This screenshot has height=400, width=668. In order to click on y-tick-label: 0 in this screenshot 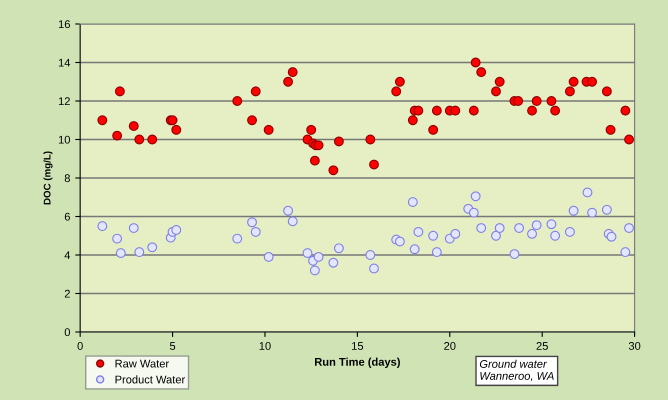, I will do `click(67, 332)`.